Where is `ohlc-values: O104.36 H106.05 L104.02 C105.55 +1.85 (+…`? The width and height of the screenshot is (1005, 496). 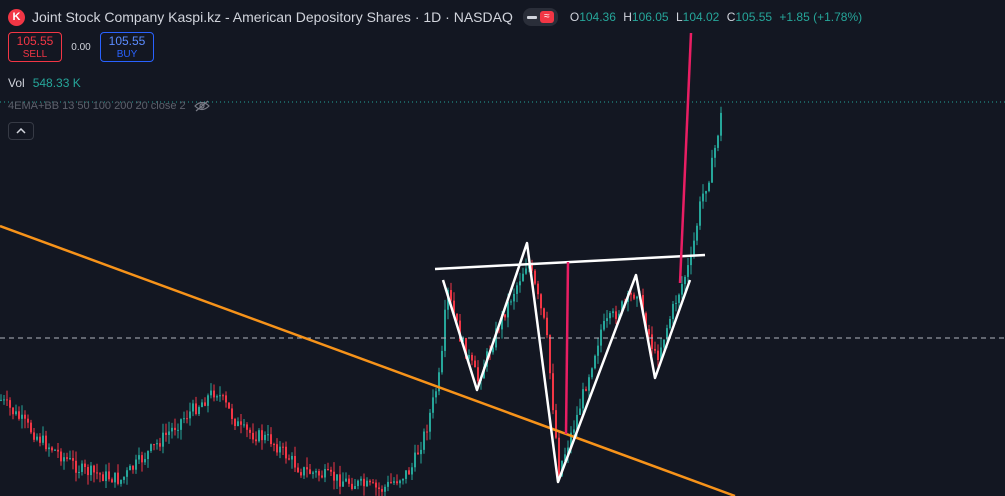 ohlc-values: O104.36 H106.05 L104.02 C105.55 +1.85 (+… is located at coordinates (714, 17).